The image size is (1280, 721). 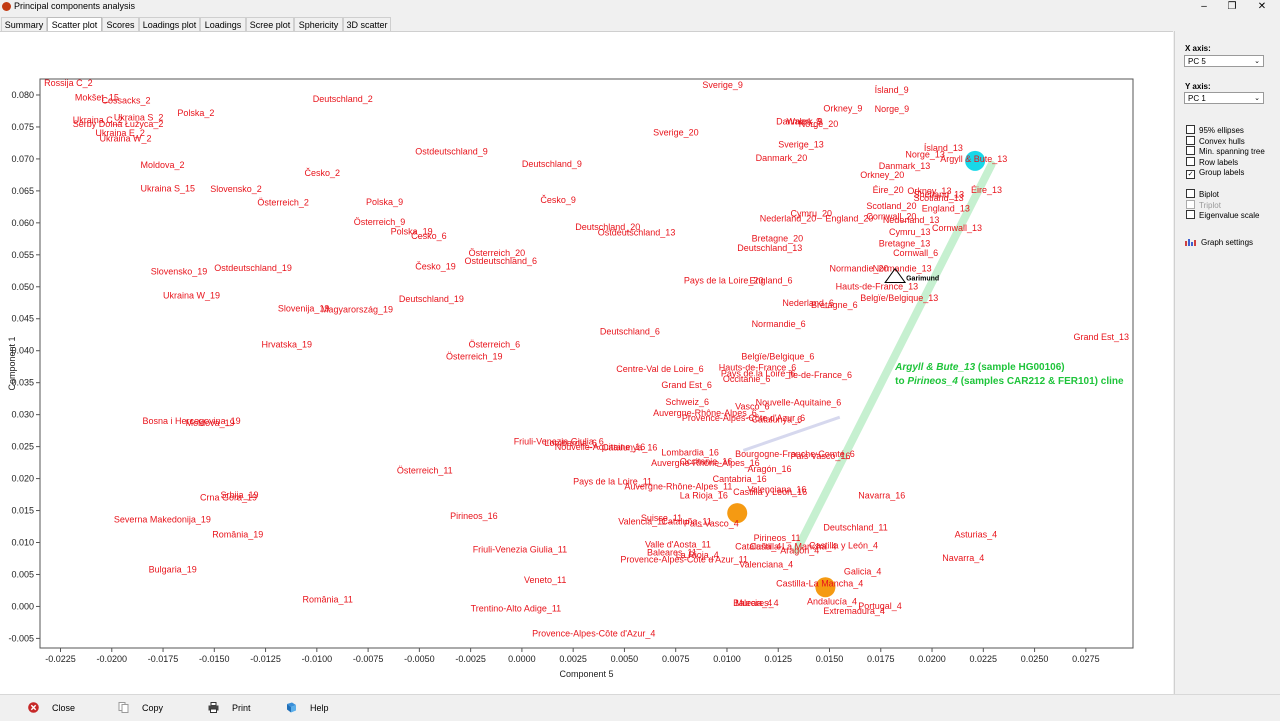 I want to click on checkbox-label: 95% ellipses, so click(x=1221, y=130).